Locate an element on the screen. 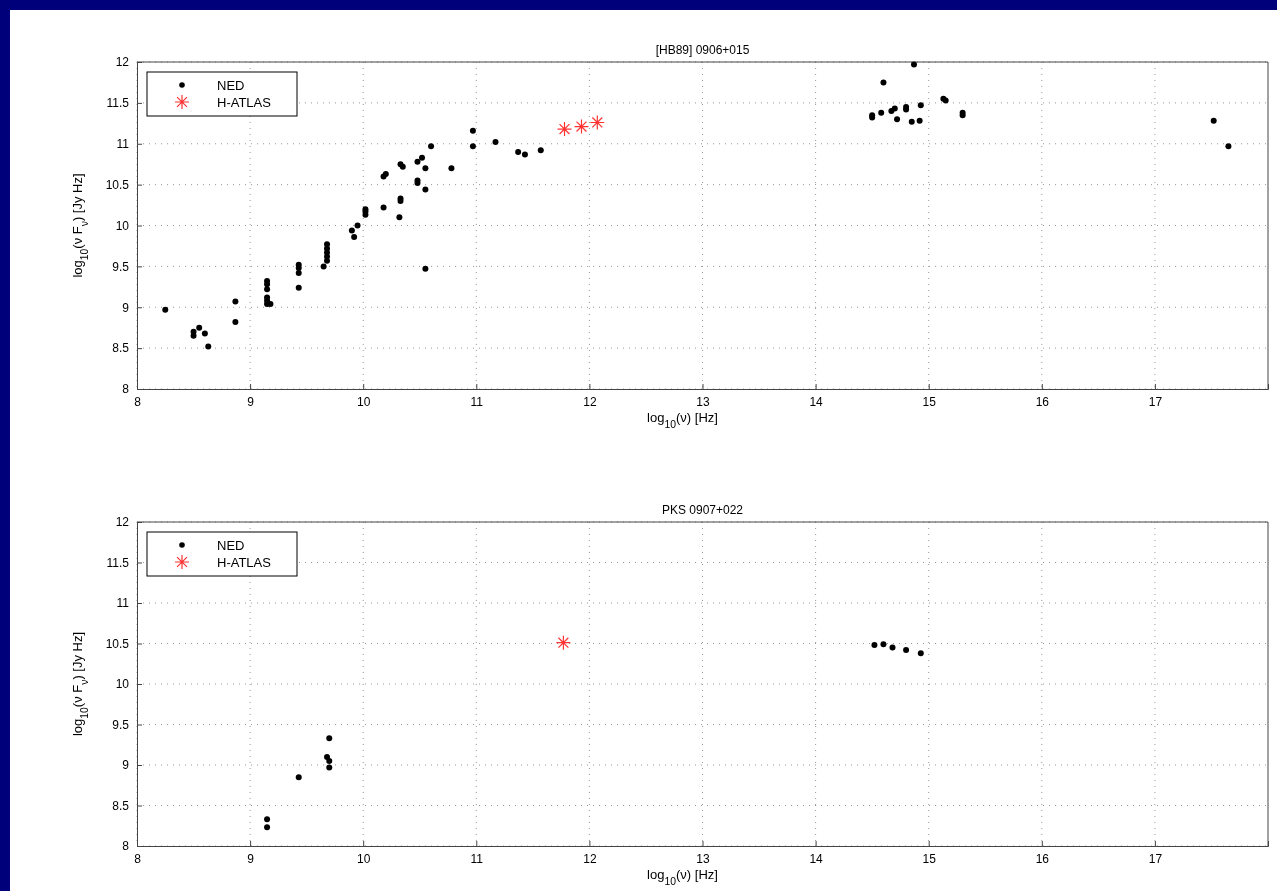 Image resolution: width=1277 pixels, height=891 pixels. chart-title: PKS 0907+022 is located at coordinates (702, 510).